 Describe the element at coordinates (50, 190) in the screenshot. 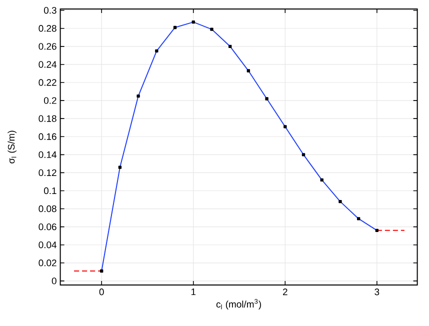

I see `y-tick-label: 0.1` at that location.